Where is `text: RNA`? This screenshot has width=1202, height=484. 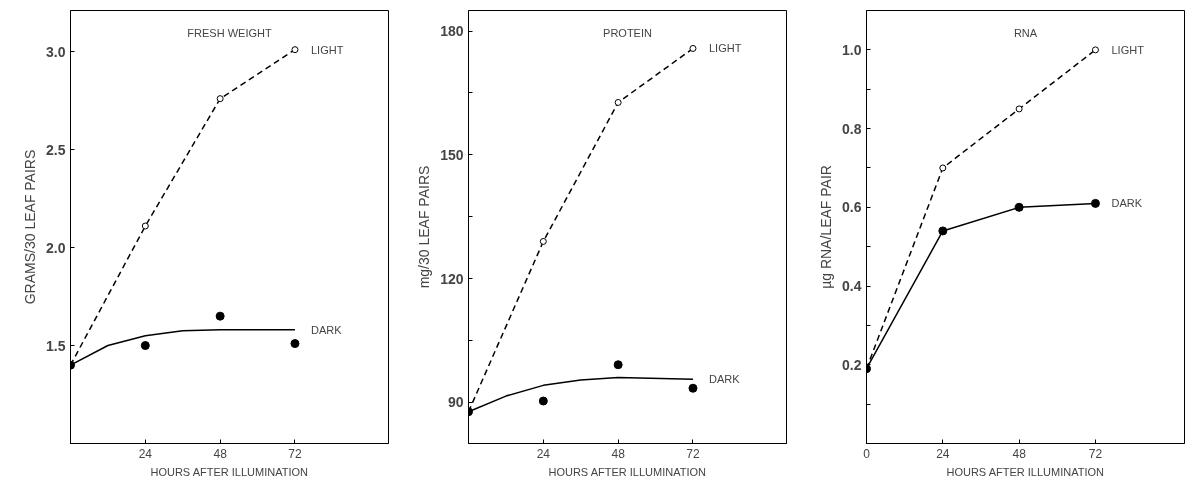 text: RNA is located at coordinates (1025, 32).